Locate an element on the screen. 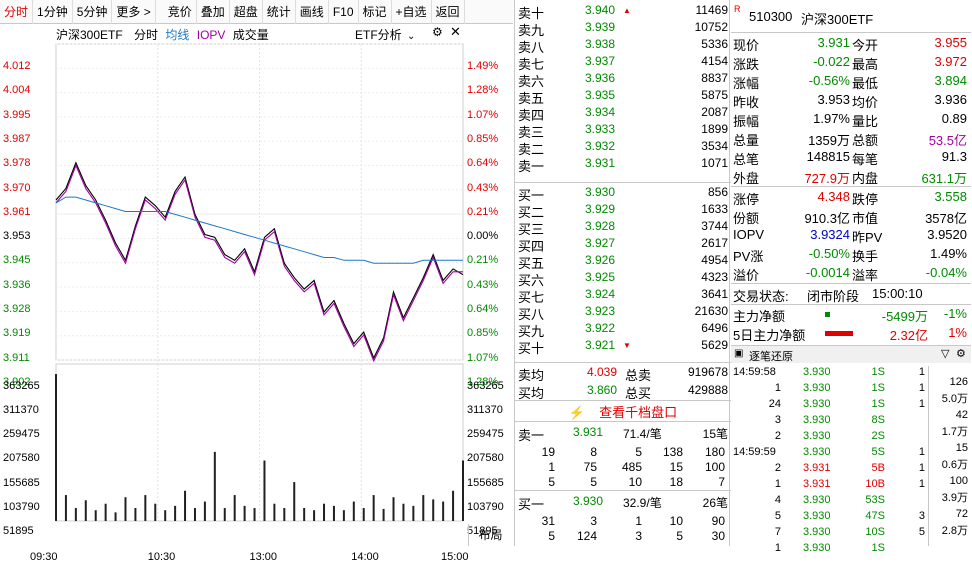  toolbar-item-6: 超盘 is located at coordinates (246, 12).